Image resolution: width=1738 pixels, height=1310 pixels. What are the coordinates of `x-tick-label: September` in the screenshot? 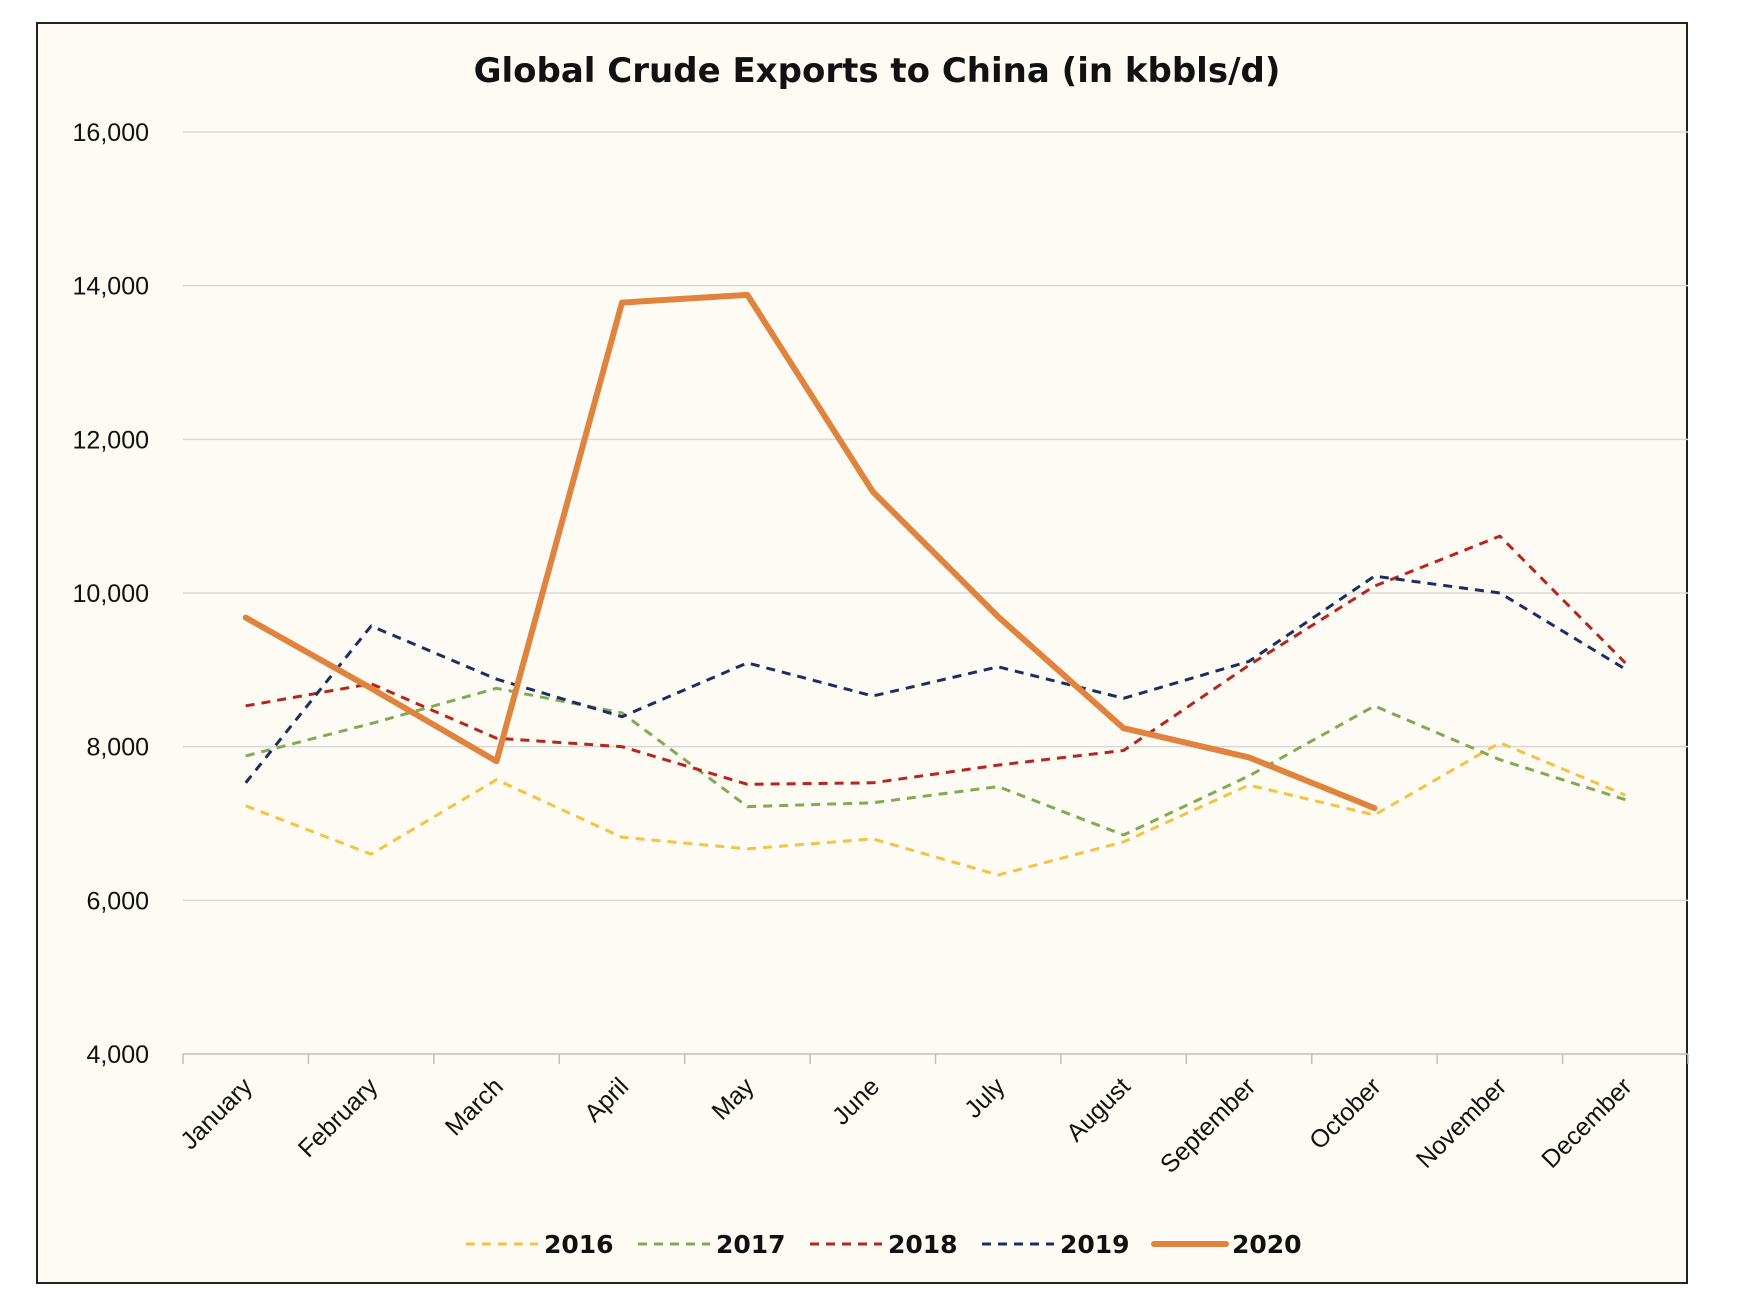 It's located at (1208, 1125).